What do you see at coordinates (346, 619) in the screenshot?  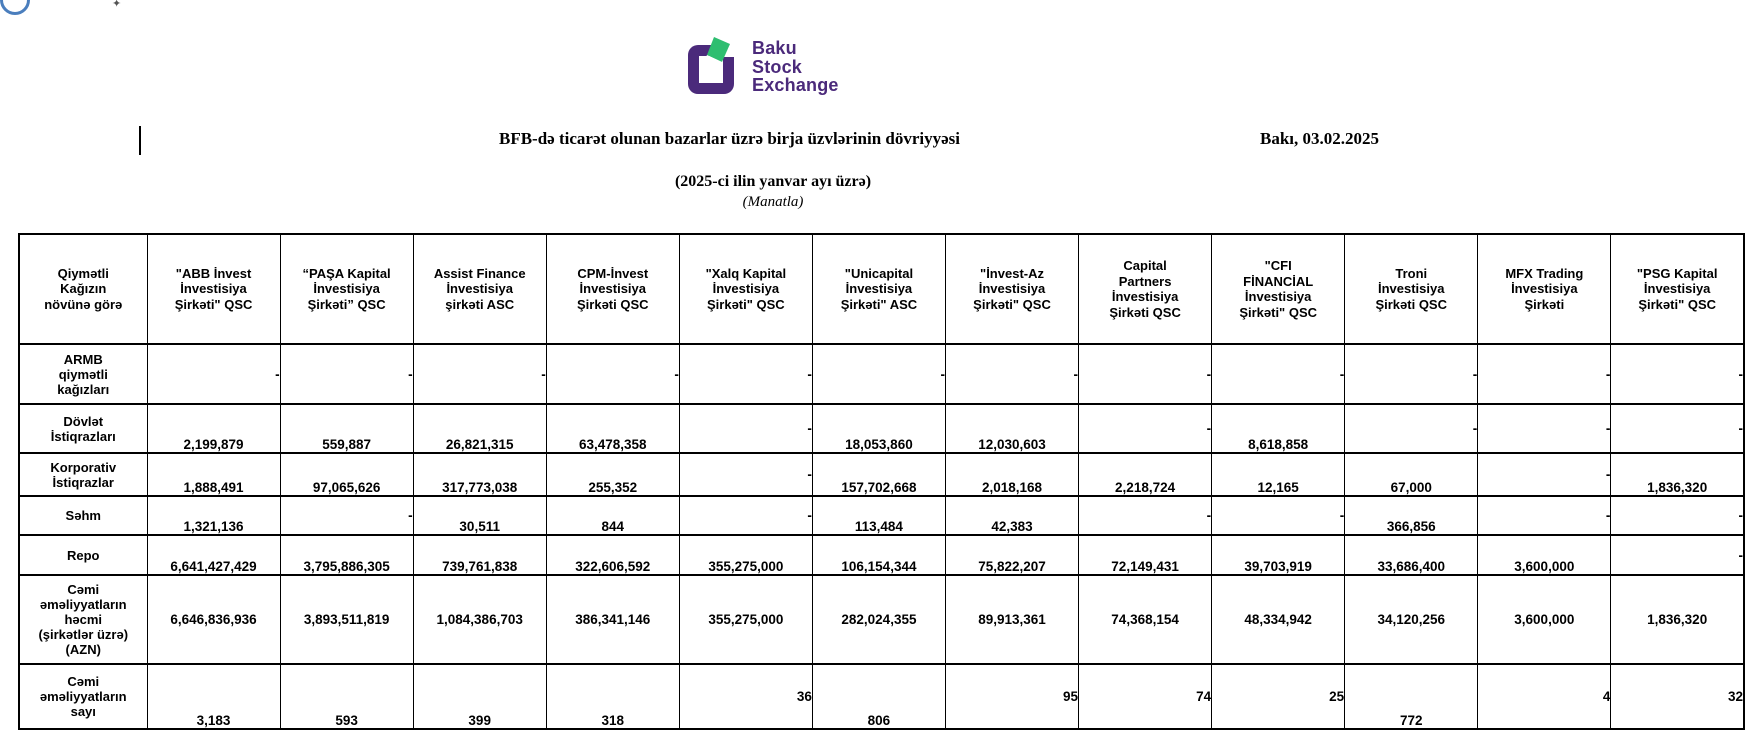 I see `value-cell: 3,893,511,819` at bounding box center [346, 619].